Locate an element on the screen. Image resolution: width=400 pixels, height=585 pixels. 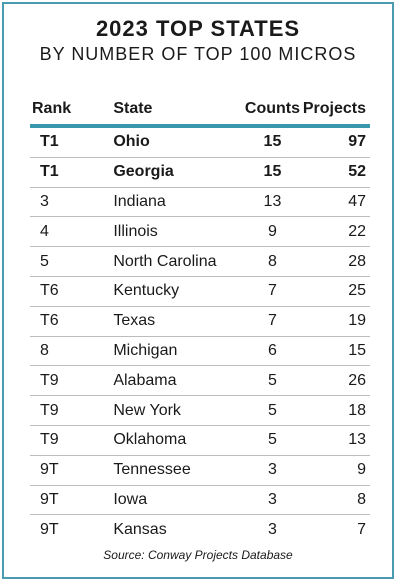
table-row: T9 Oklahoma 5 13 is located at coordinates (200, 440).